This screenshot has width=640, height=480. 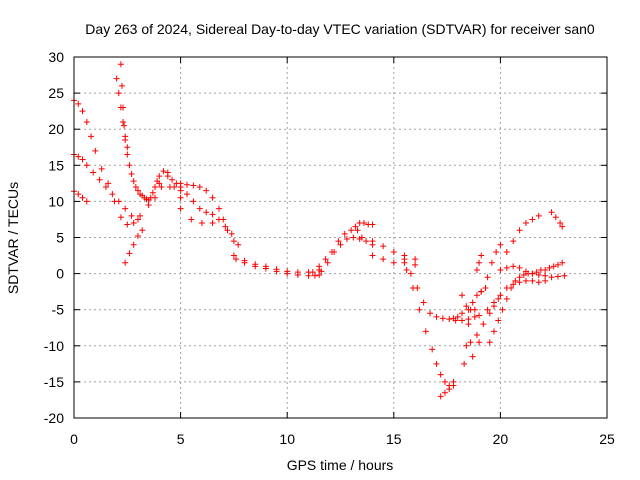 I want to click on y-tick-label: 10, so click(x=56, y=201).